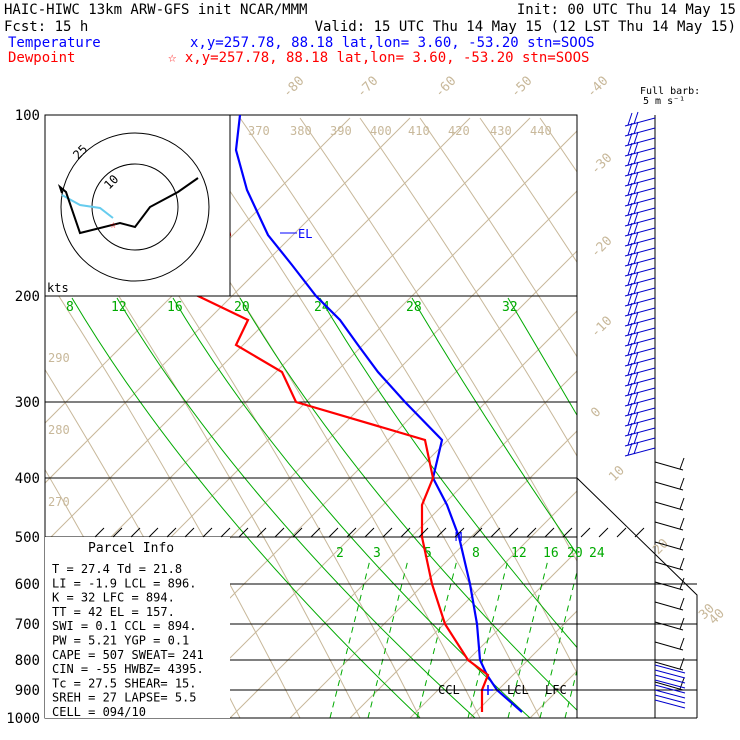 This screenshot has width=740, height=740. Describe the element at coordinates (27, 661) in the screenshot. I see `pressure-label-800: 800` at that location.